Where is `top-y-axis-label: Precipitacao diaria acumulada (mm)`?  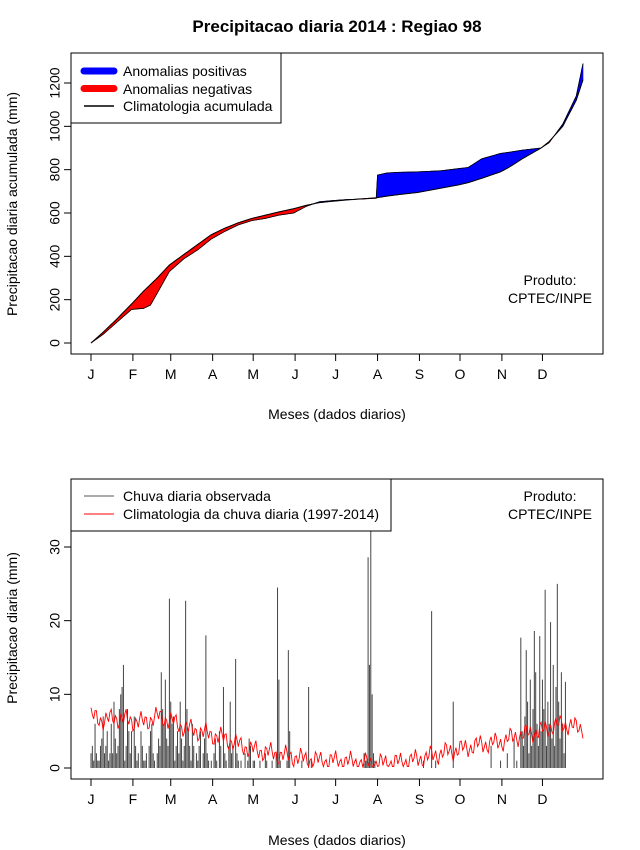
top-y-axis-label: Precipitacao diaria acumulada (mm) is located at coordinates (12, 204).